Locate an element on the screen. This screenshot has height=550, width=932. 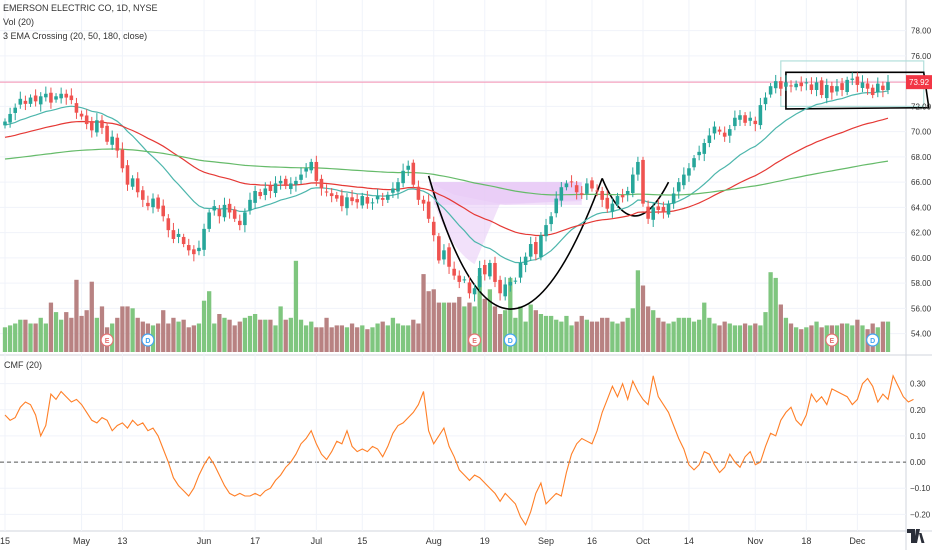
time-tick-label: Aug is located at coordinates (434, 541).